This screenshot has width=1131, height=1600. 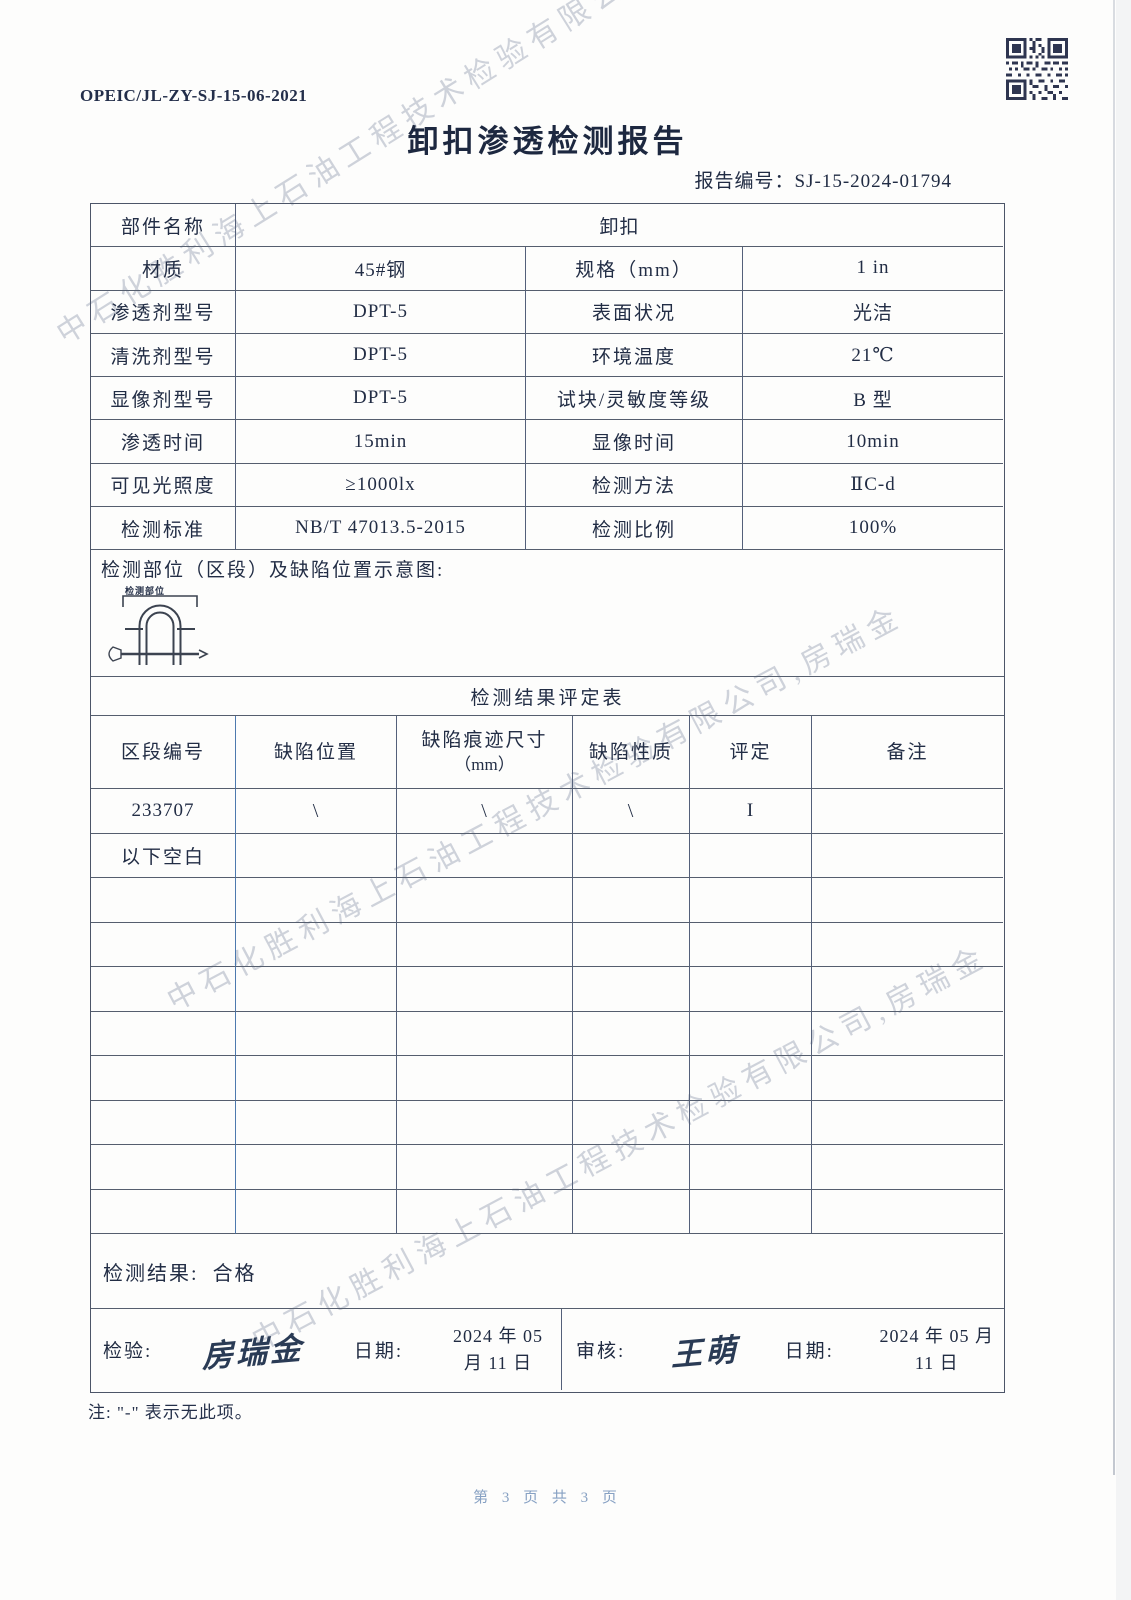 What do you see at coordinates (547, 1498) in the screenshot?
I see `page-number: 第 3 页 共 3 页` at bounding box center [547, 1498].